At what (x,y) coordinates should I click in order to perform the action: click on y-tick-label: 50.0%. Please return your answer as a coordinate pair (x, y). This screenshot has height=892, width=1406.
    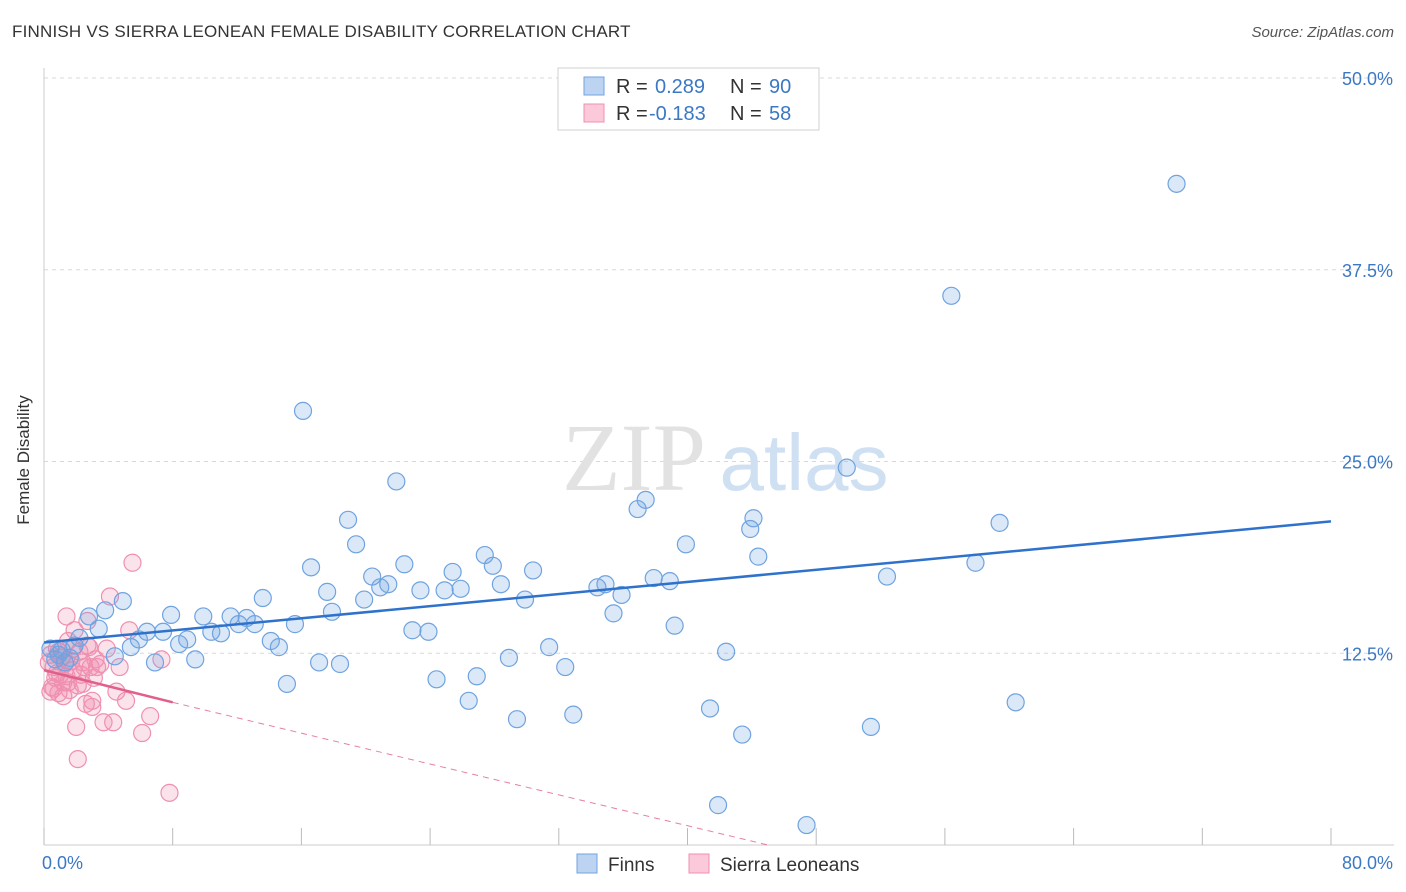
    Looking at the image, I should click on (1367, 79).